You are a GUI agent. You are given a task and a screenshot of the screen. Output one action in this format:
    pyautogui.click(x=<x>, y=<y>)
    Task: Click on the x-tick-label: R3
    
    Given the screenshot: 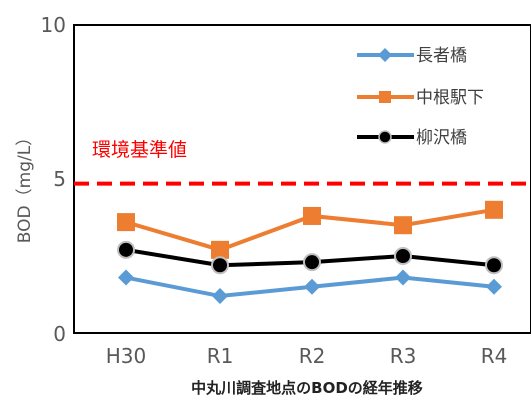 What is the action you would take?
    pyautogui.click(x=403, y=356)
    